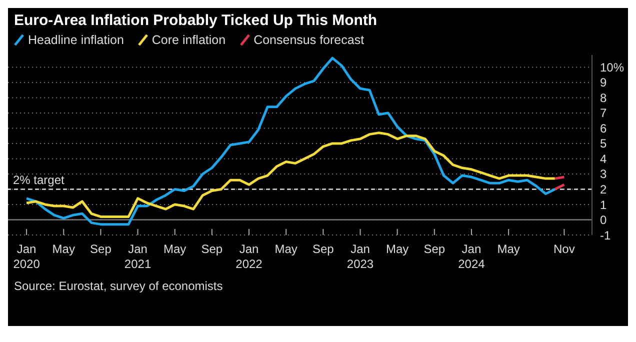  What do you see at coordinates (249, 256) in the screenshot?
I see `x-tick-label: Jan 2022` at bounding box center [249, 256].